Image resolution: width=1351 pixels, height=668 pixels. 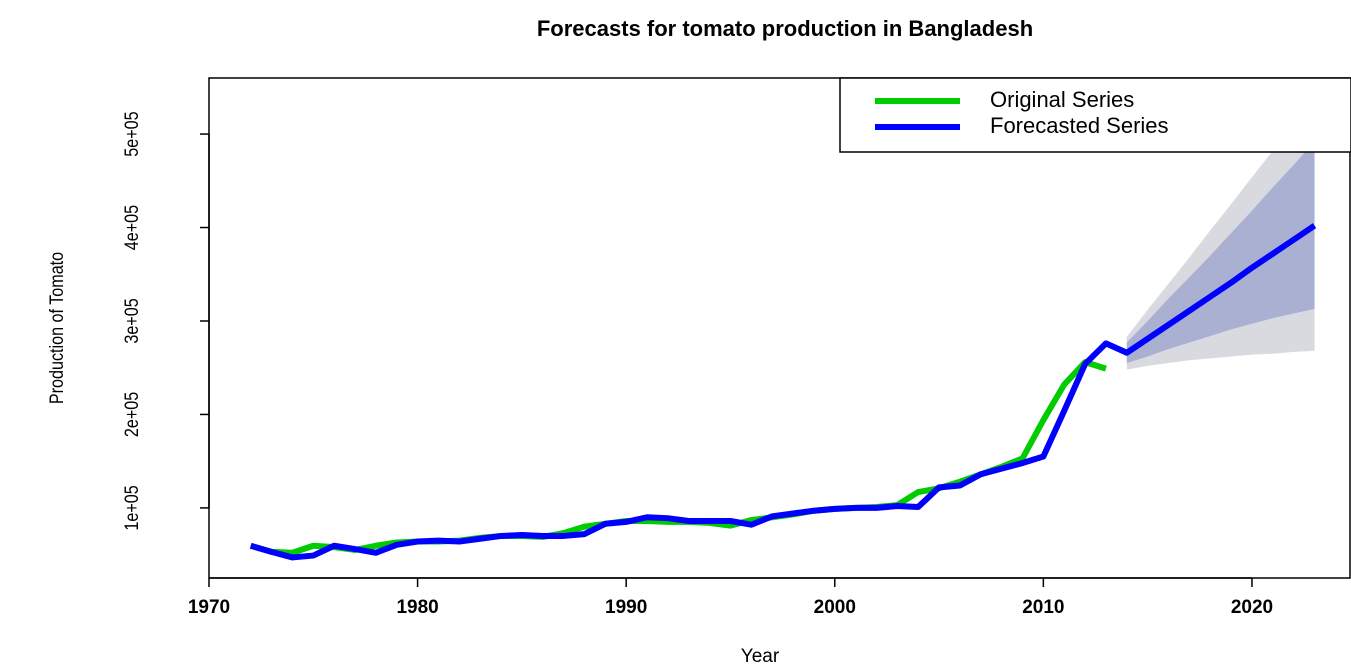 What do you see at coordinates (760, 656) in the screenshot?
I see `x-axis-label: Year` at bounding box center [760, 656].